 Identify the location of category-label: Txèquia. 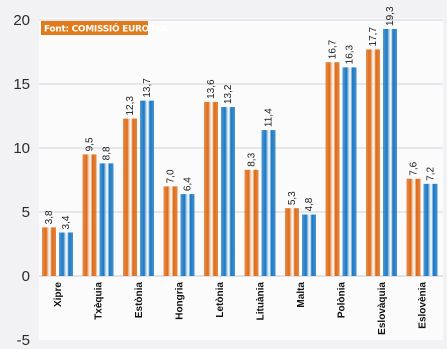
(99, 301).